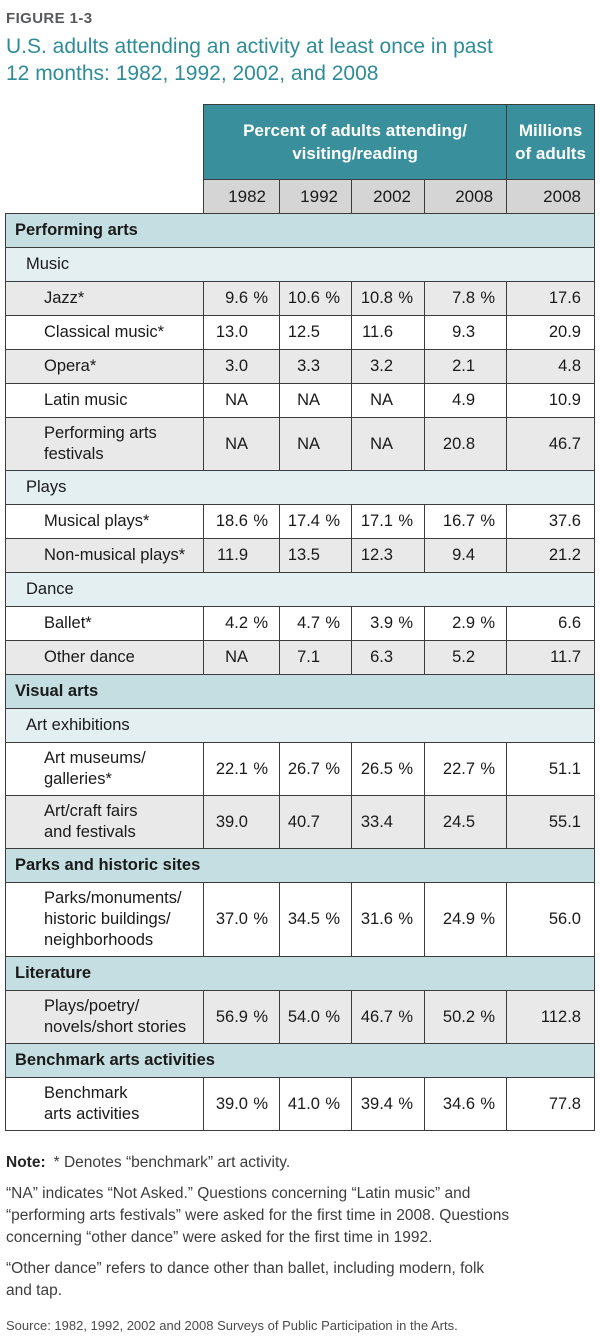 The image size is (600, 1337). What do you see at coordinates (465, 769) in the screenshot?
I see `percent-value-cell: 22.7%` at bounding box center [465, 769].